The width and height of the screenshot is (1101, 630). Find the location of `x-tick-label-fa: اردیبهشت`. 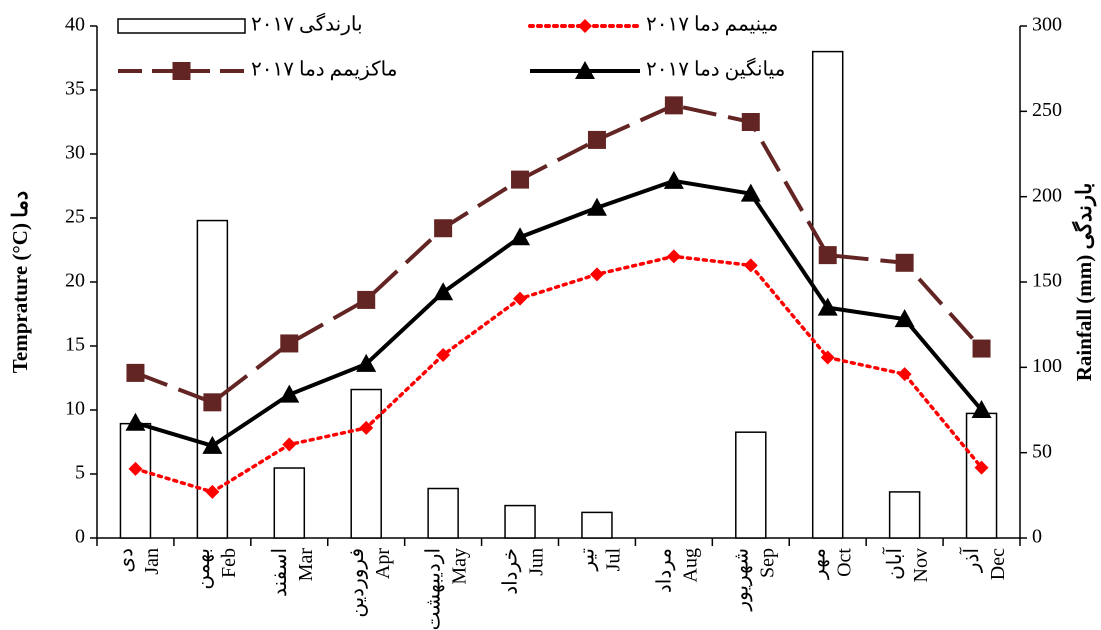

x-tick-label-fa: اردیبهشت is located at coordinates (434, 589).